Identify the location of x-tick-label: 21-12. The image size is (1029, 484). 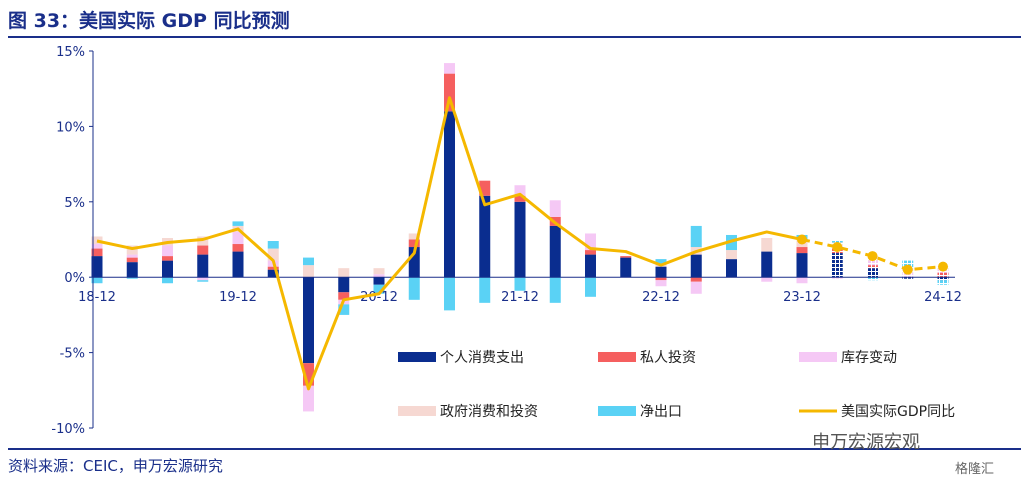
(520, 297).